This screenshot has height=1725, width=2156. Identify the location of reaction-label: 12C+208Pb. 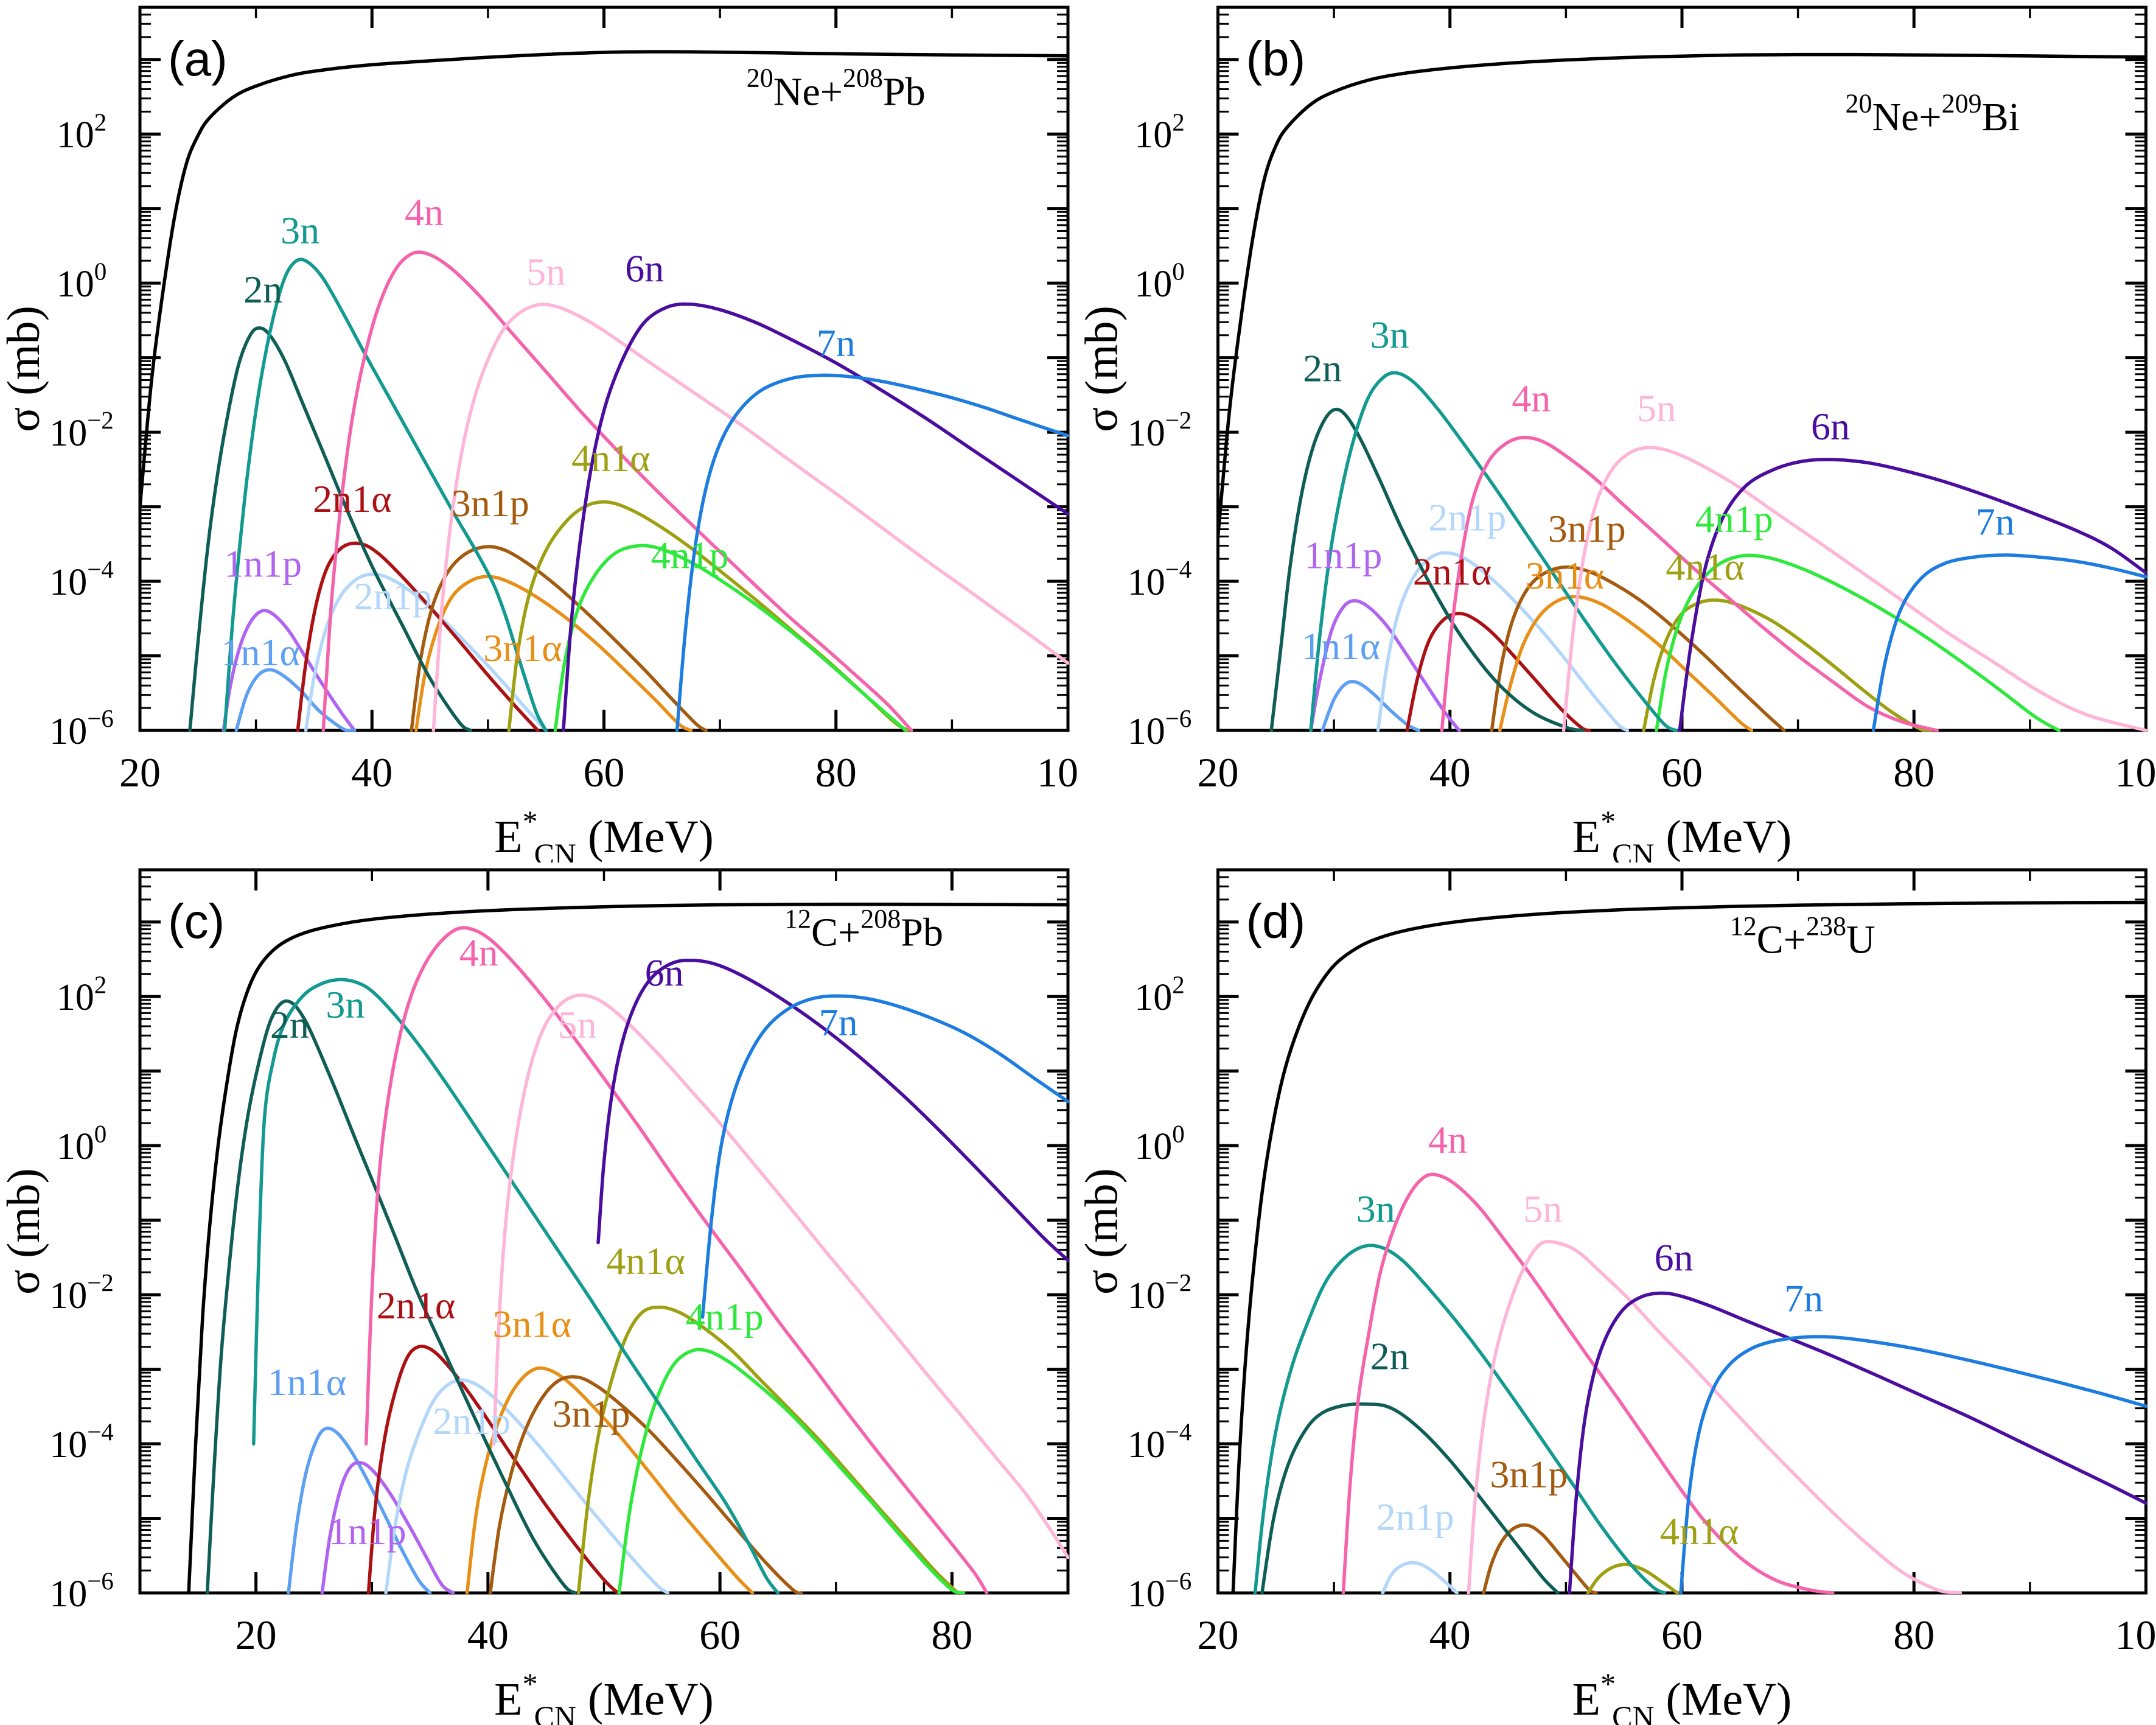
(864, 929).